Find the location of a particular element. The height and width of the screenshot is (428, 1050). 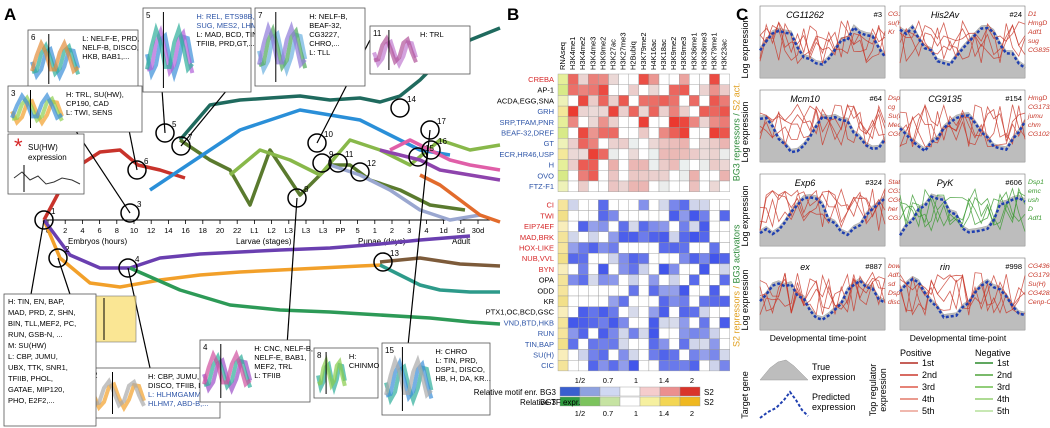

mini-plot-text: L: MAD, BCD, TIN, is located at coordinates (227, 34).